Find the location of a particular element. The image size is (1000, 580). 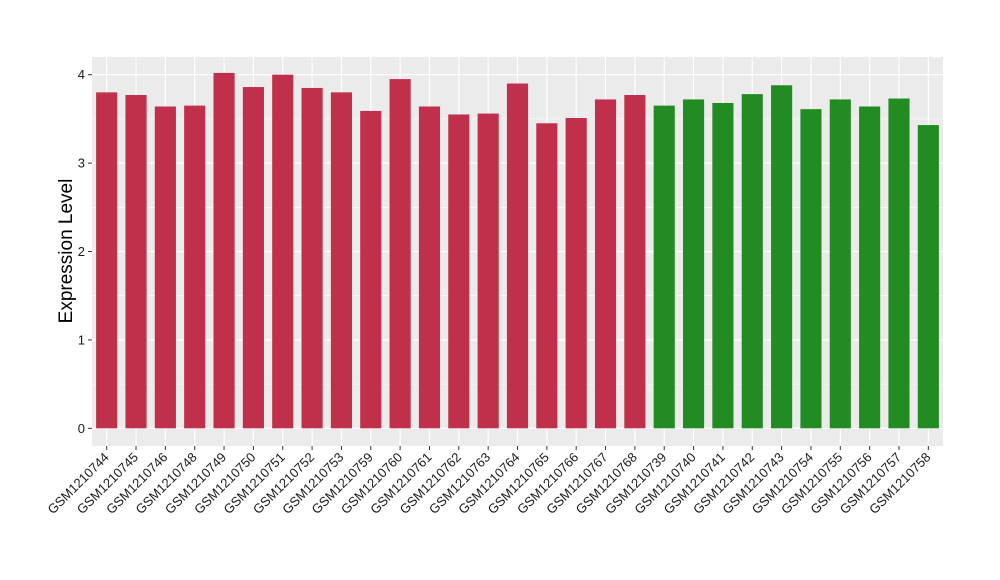

bar-GSM1210760 is located at coordinates (400, 254).